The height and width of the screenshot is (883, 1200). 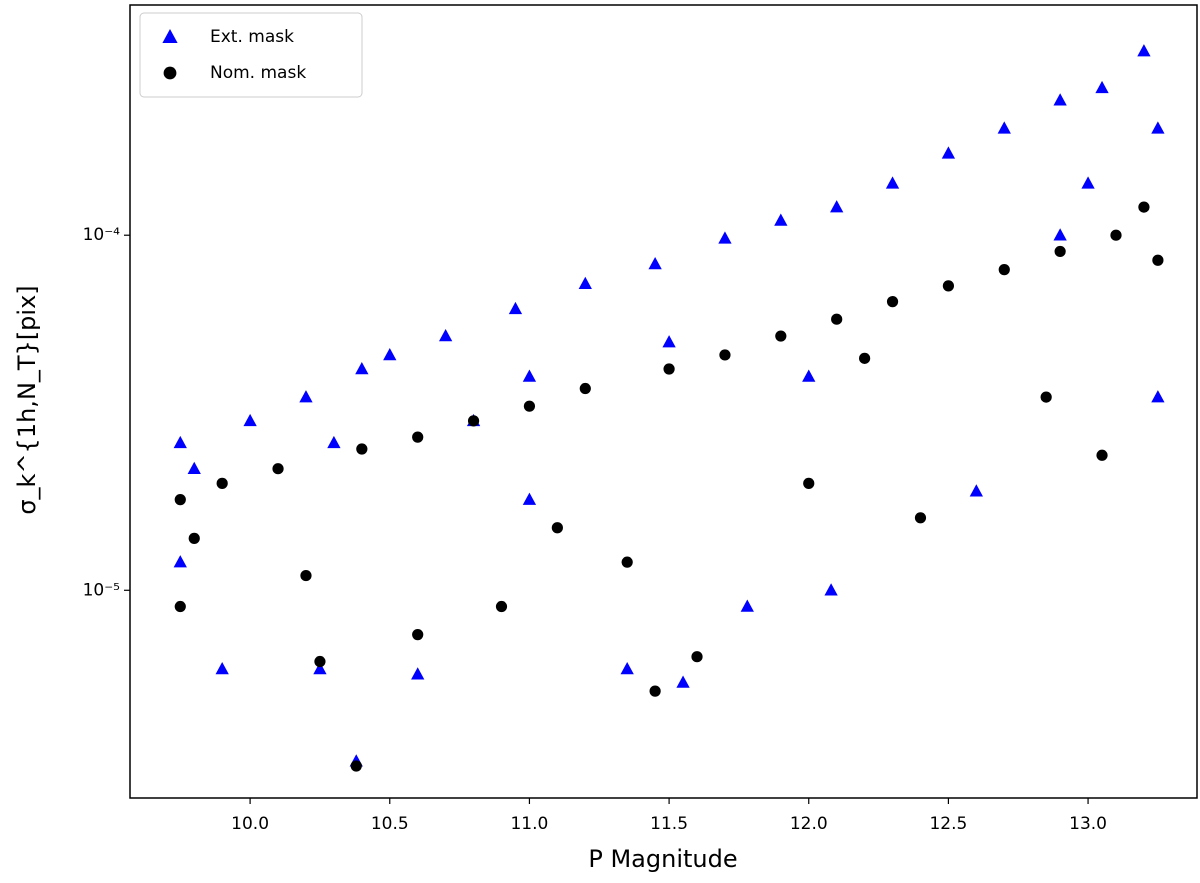 I want to click on x-tick-label: 12.5, so click(x=948, y=824).